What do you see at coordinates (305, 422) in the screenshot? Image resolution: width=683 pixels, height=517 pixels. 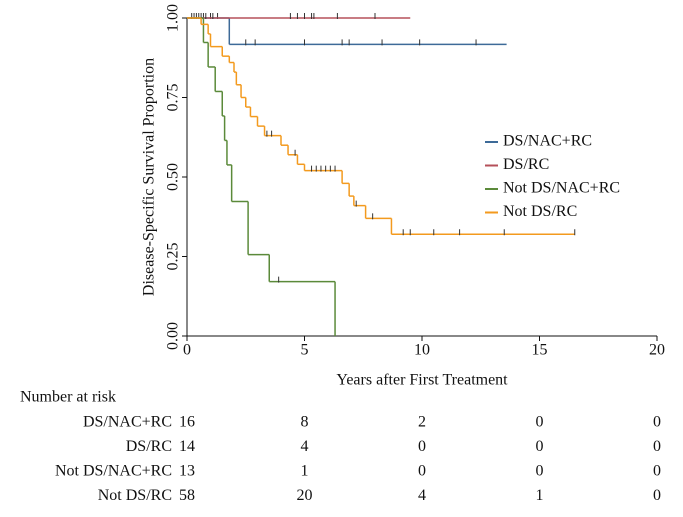 I see `risk-count: 8` at bounding box center [305, 422].